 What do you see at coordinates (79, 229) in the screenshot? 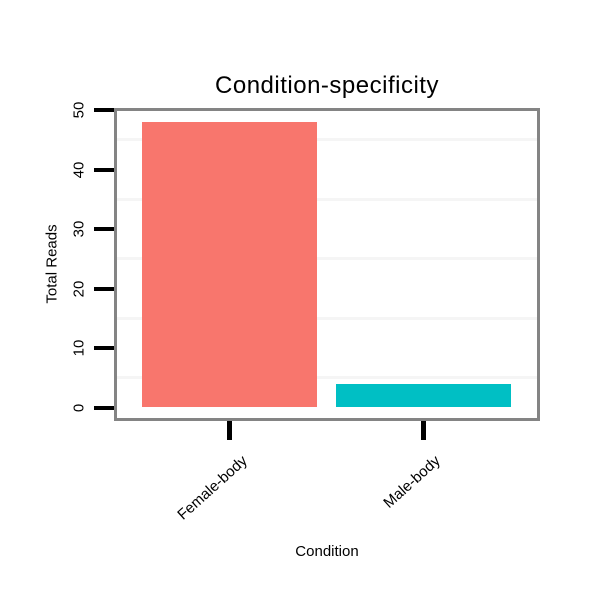
I see `y-axis-tick-label: 30` at bounding box center [79, 229].